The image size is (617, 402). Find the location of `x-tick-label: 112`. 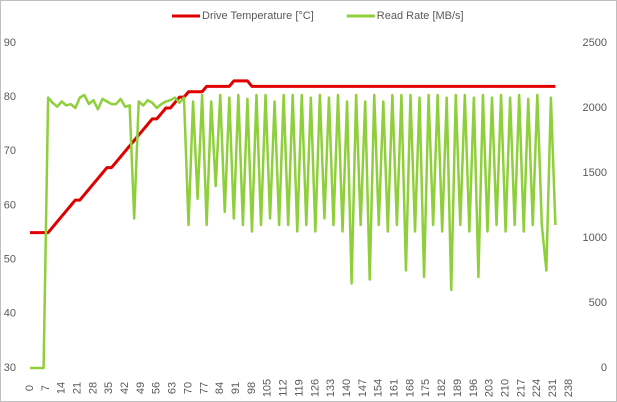

x-tick-label: 112 is located at coordinates (284, 388).